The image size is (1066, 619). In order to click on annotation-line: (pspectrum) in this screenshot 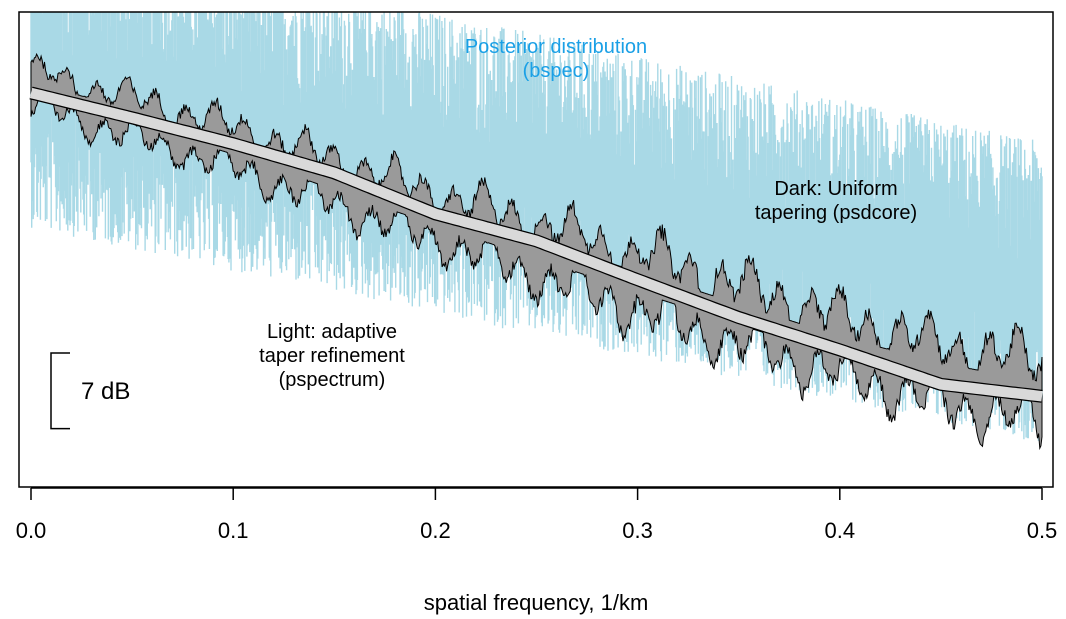, I will do `click(332, 380)`.